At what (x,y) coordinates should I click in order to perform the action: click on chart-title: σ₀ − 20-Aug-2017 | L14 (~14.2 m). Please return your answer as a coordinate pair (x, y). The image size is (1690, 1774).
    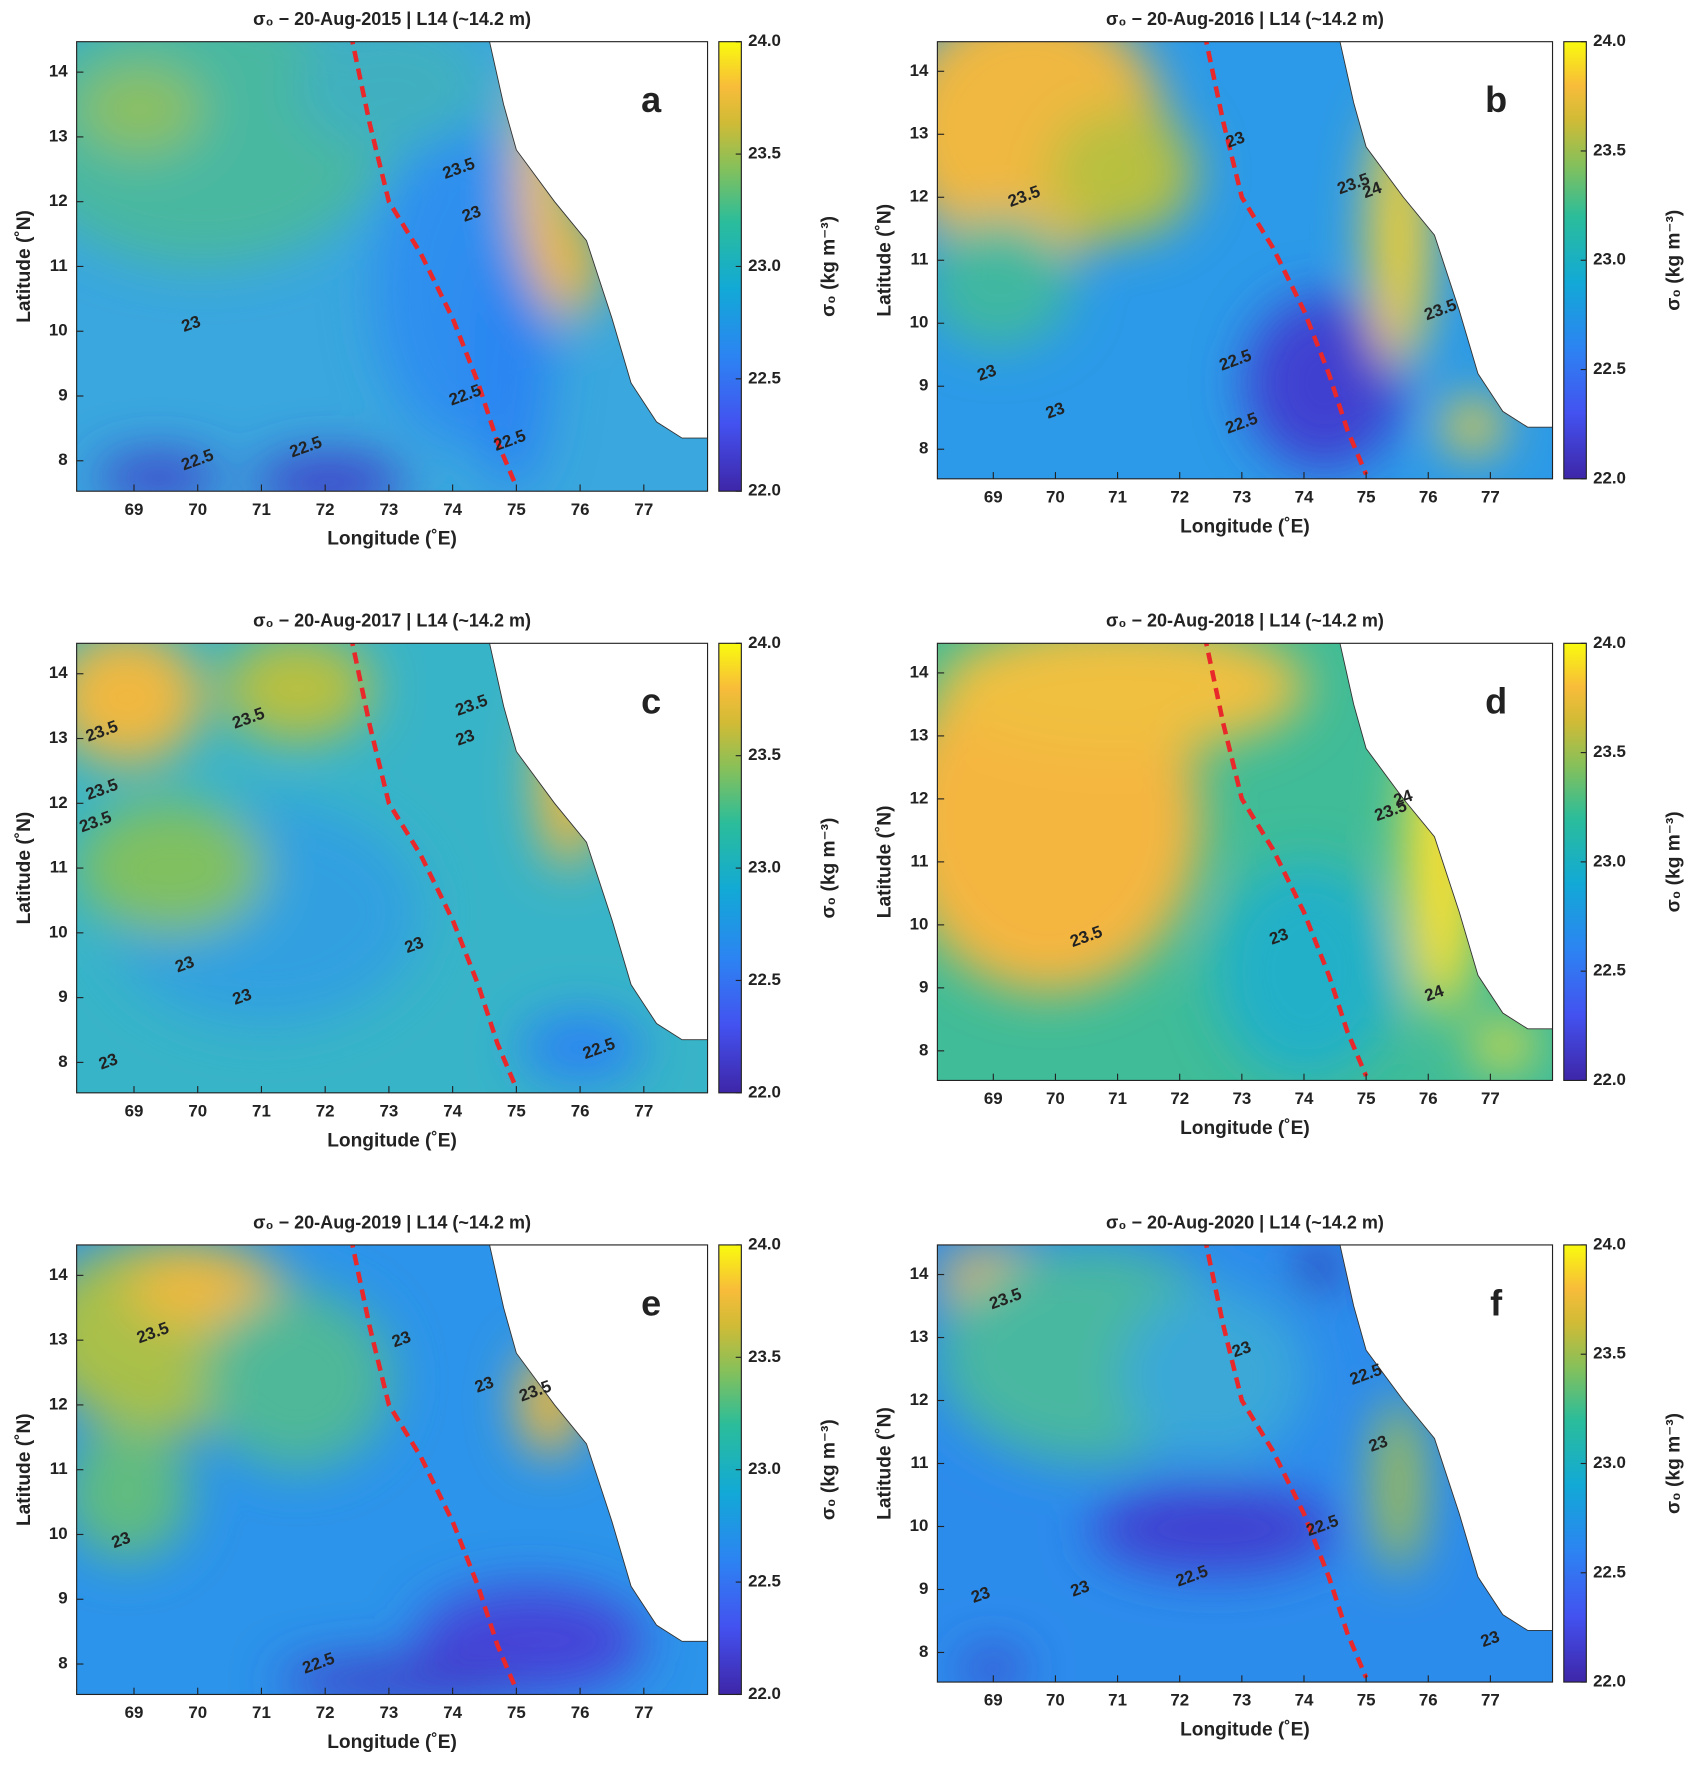
    Looking at the image, I should click on (392, 621).